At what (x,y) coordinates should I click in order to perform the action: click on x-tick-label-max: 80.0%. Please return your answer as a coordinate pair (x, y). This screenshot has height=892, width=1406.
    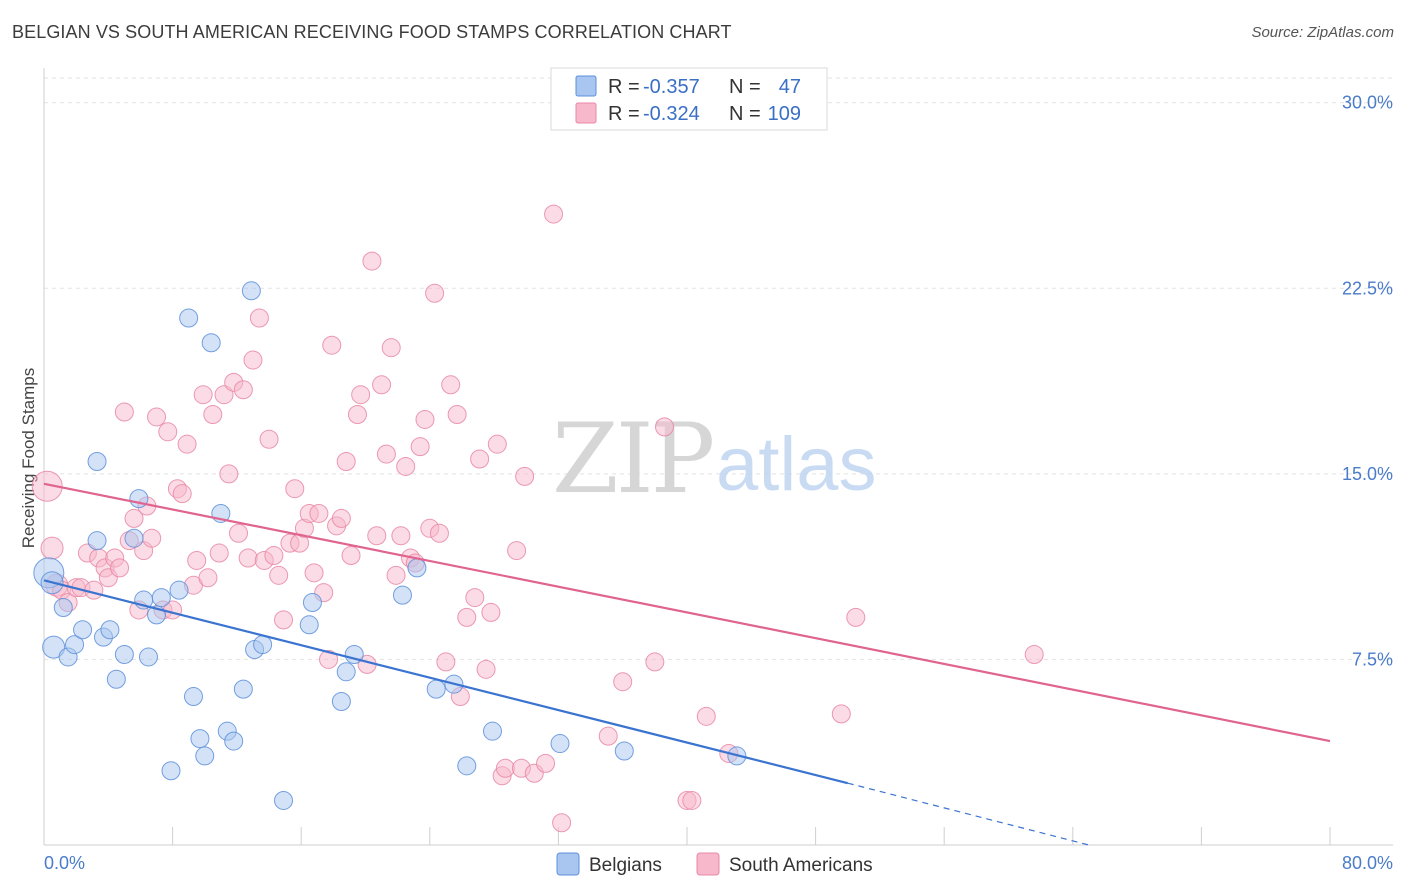
    Looking at the image, I should click on (1367, 863).